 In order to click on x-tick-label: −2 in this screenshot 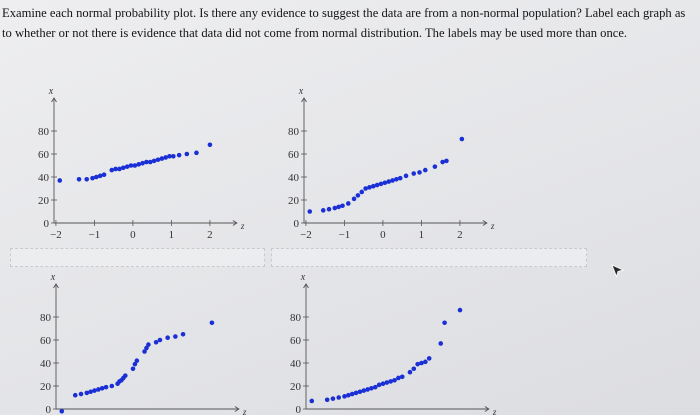, I will do `click(56, 235)`.